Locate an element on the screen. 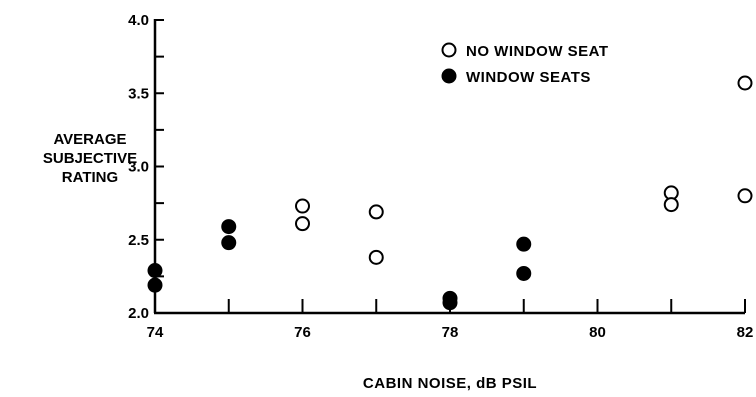 The image size is (756, 397). y-tick-label: 3.0 is located at coordinates (138, 167).